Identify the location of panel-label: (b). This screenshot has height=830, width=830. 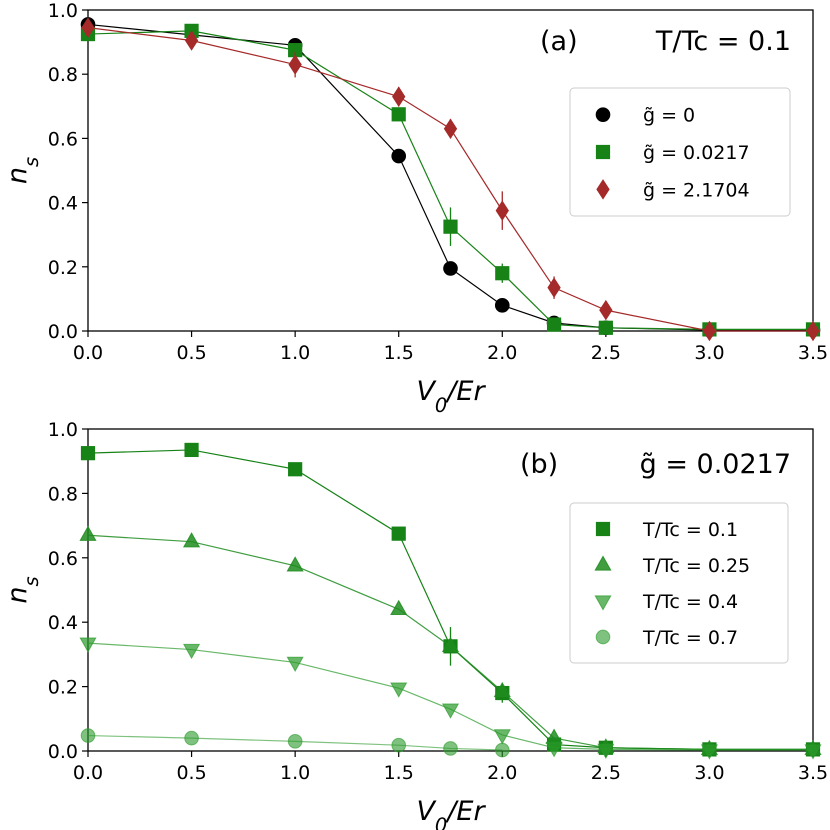
(539, 464).